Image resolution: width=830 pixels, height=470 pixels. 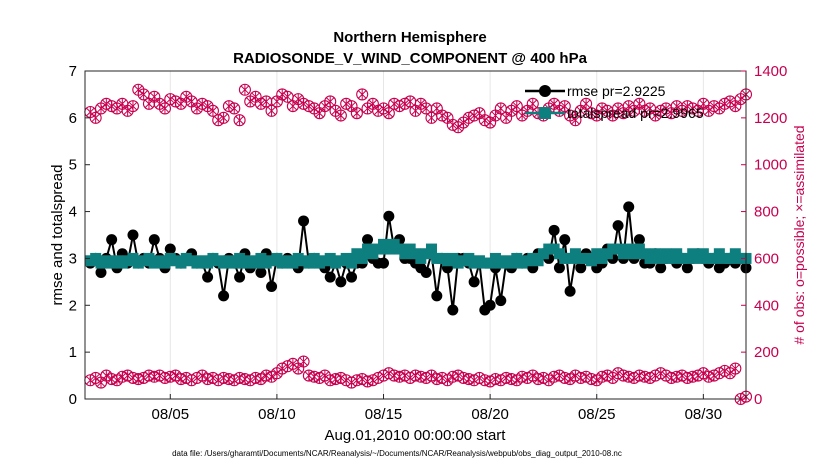 What do you see at coordinates (758, 399) in the screenshot?
I see `y2-tick-label-0: 0` at bounding box center [758, 399].